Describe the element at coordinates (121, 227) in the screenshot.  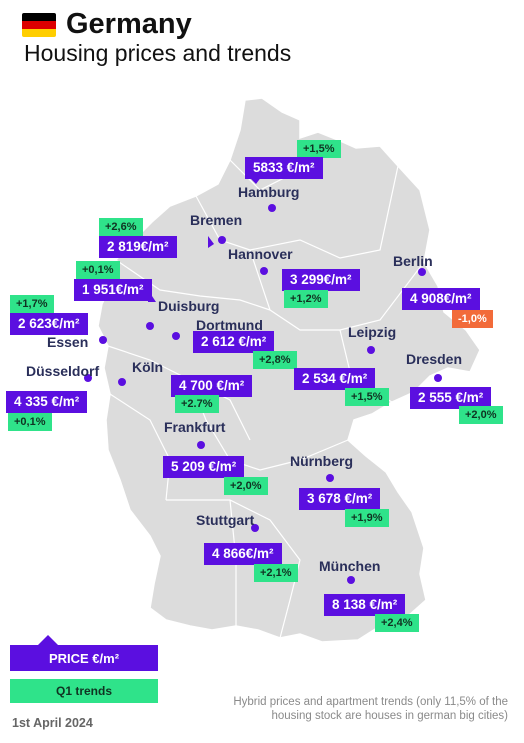
I see `trend-bremen: +2,6%` at that location.